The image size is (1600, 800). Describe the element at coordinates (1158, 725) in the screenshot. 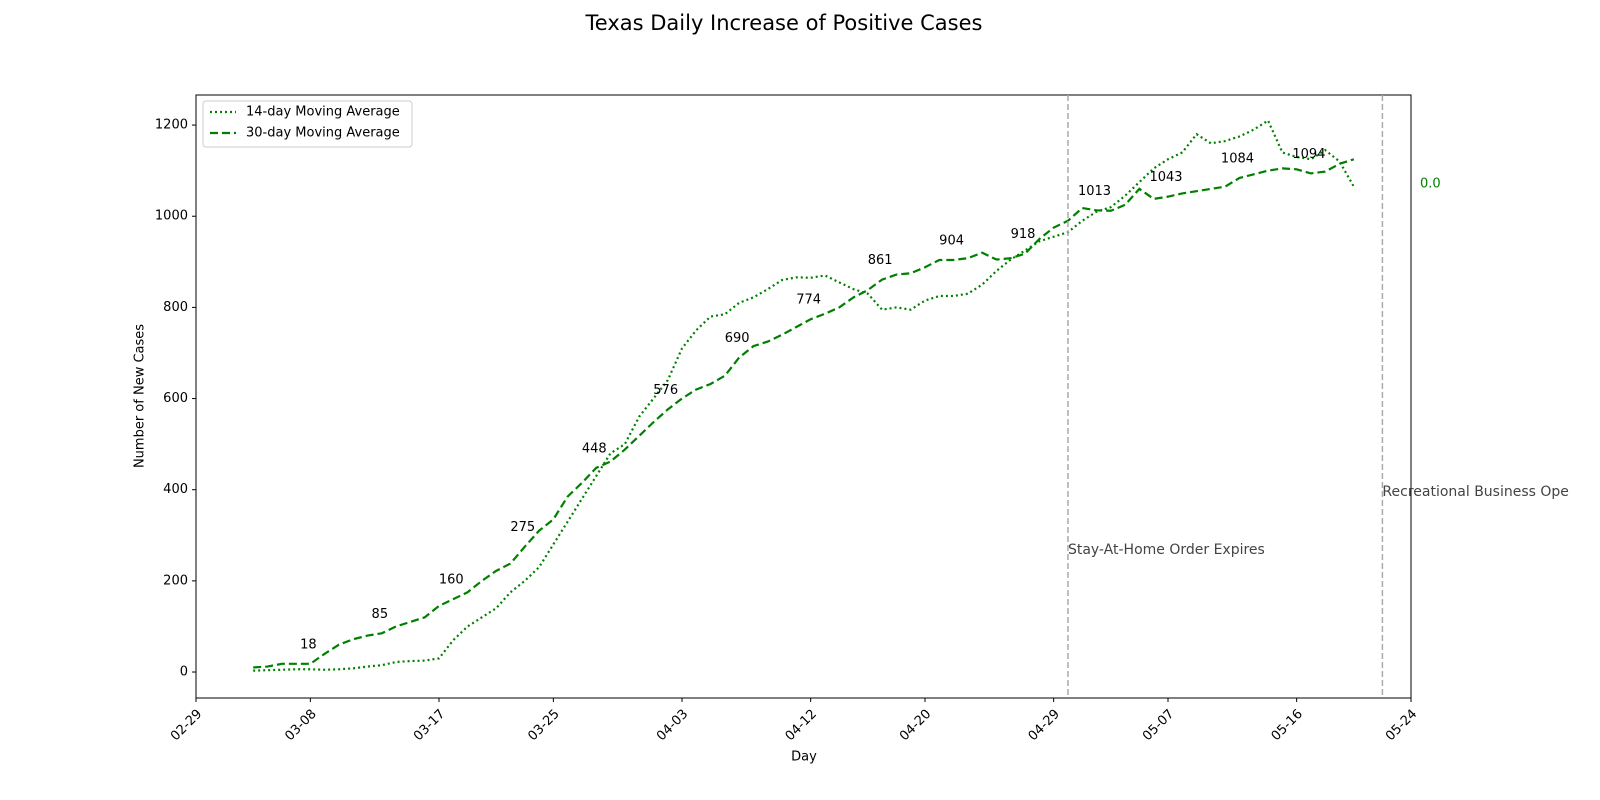

I see `x-tick-label: 05-07` at that location.